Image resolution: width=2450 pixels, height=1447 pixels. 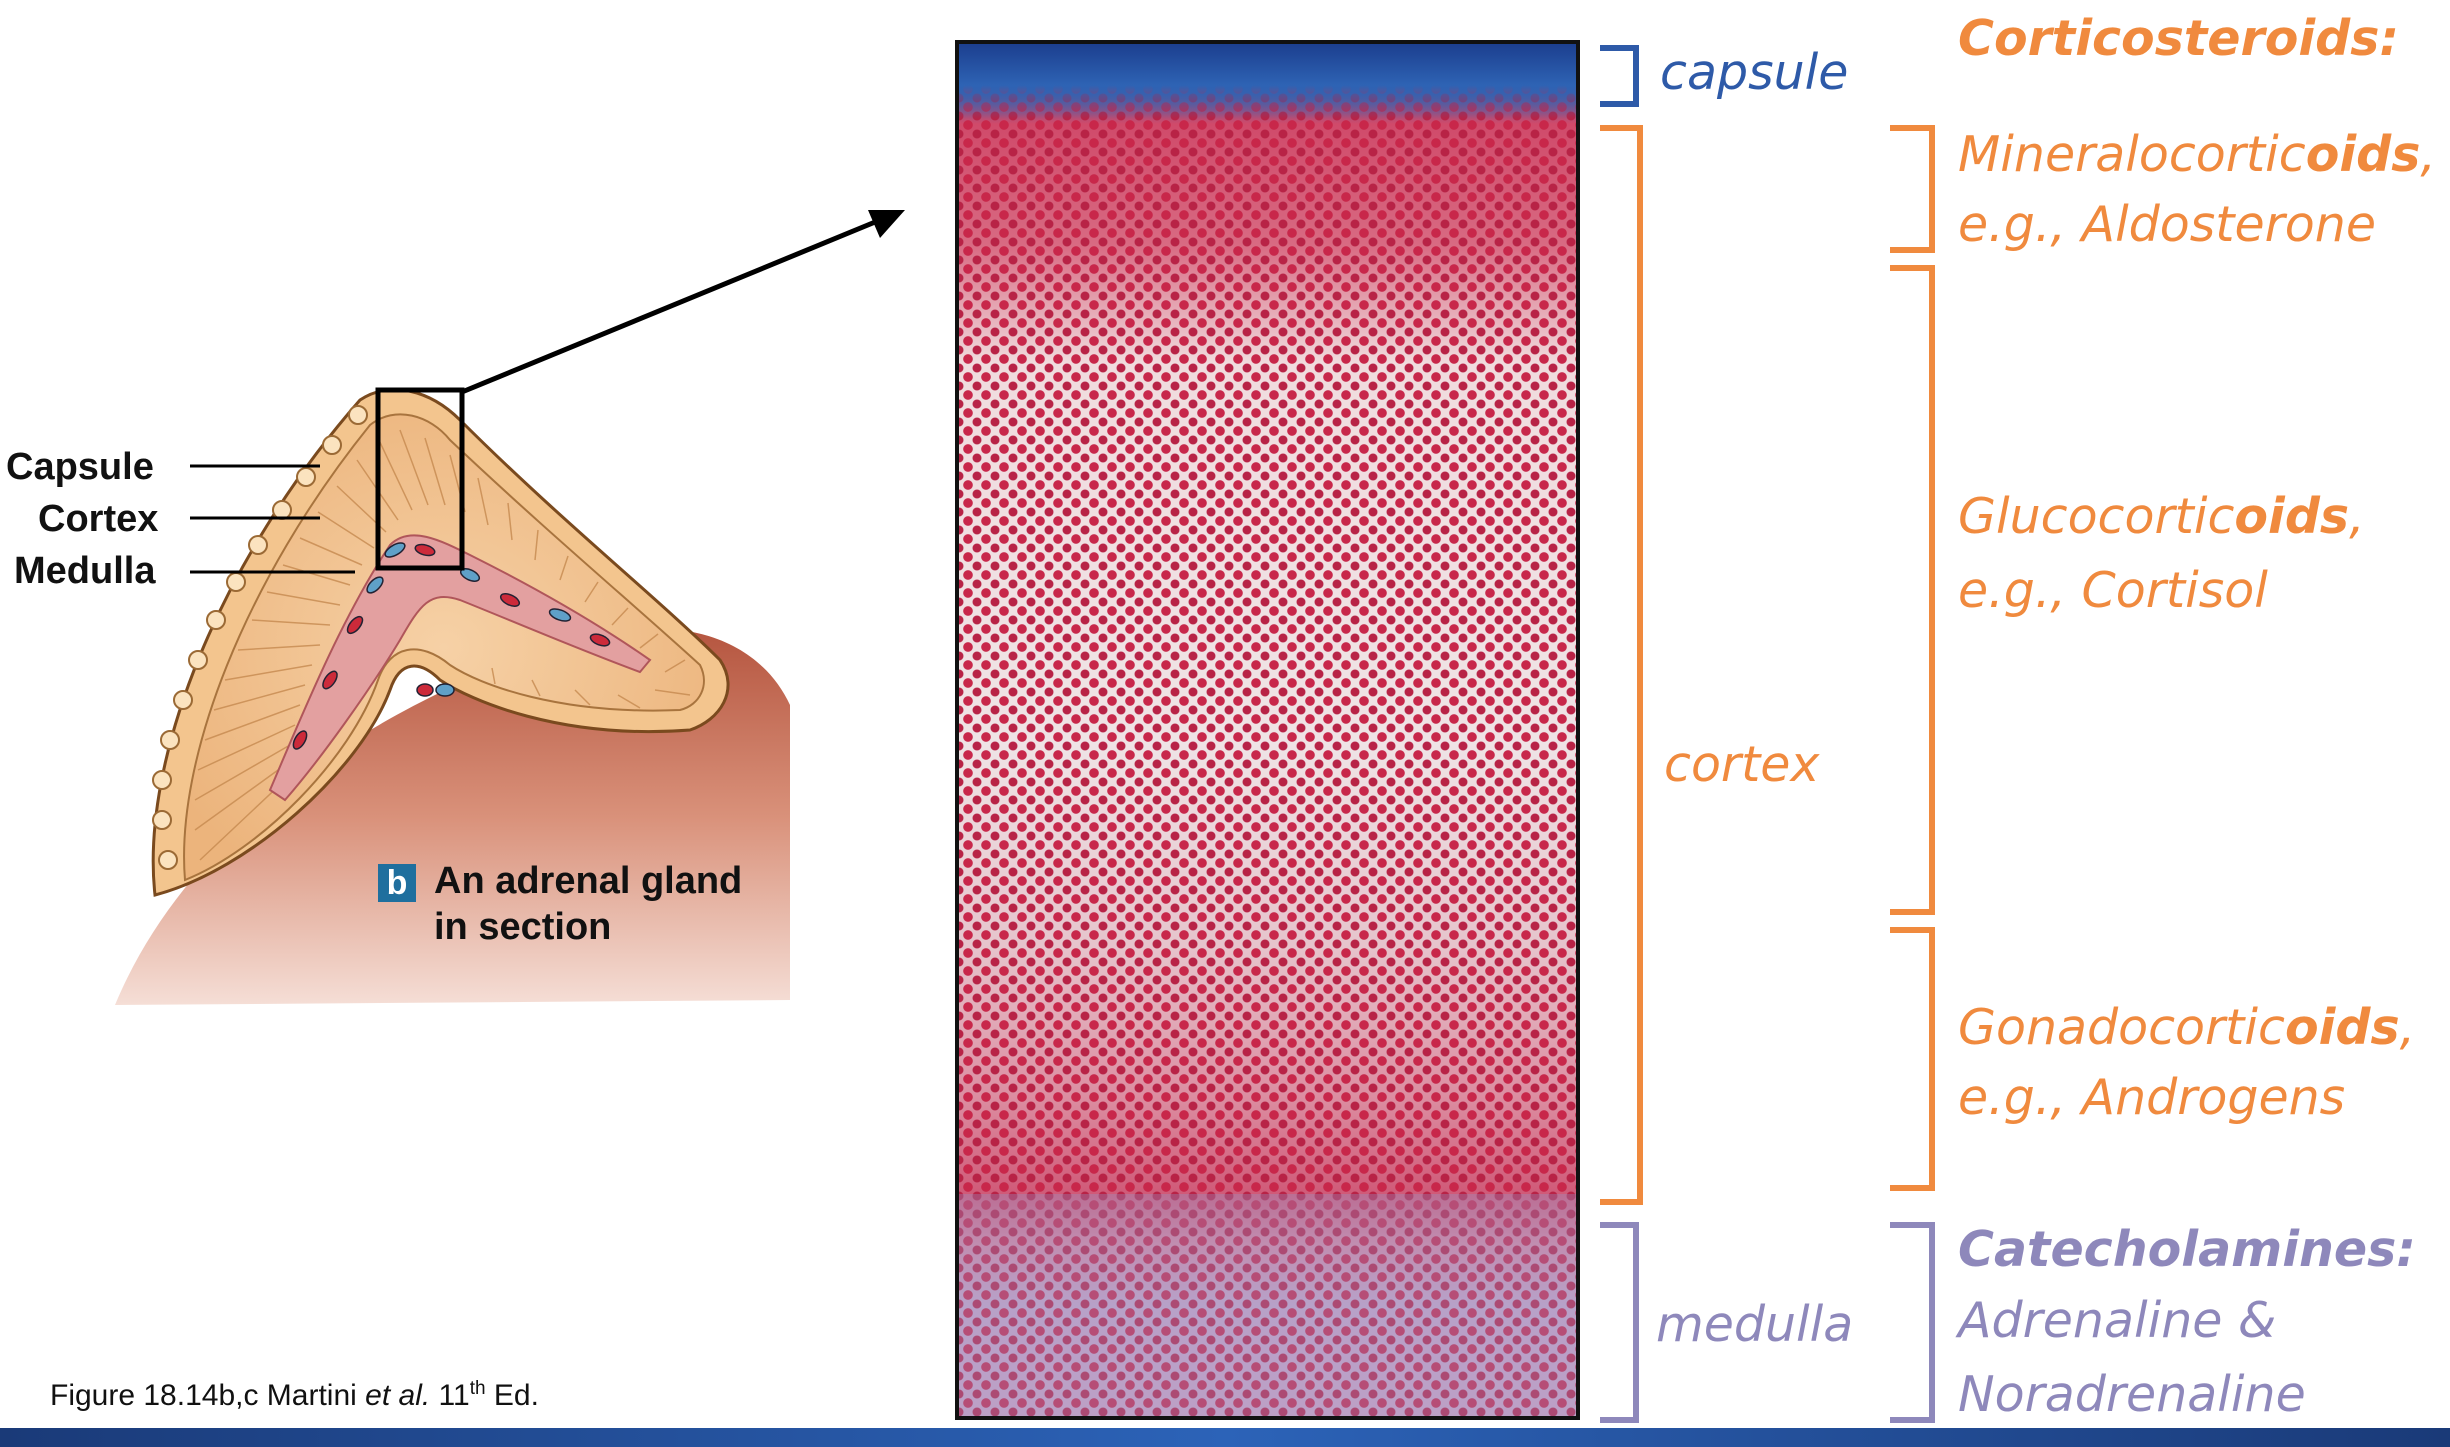 What do you see at coordinates (2357, 516) in the screenshot?
I see `gluco-comma: ,` at bounding box center [2357, 516].